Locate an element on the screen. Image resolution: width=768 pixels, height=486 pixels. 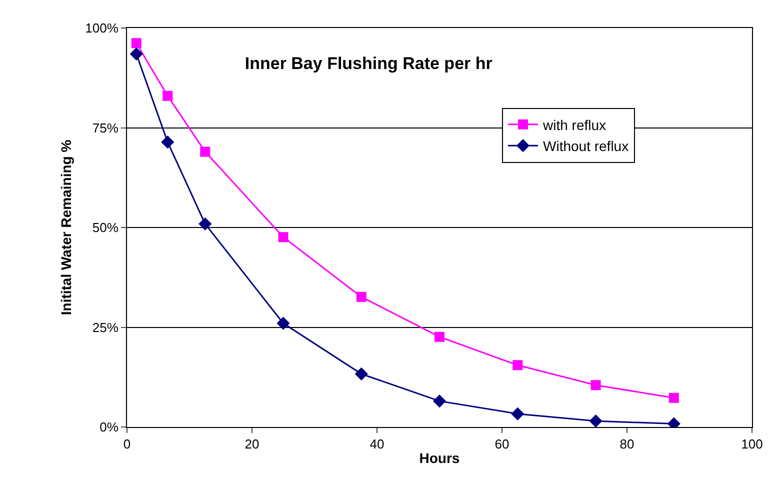
x-tick-label: 100 is located at coordinates (752, 444).